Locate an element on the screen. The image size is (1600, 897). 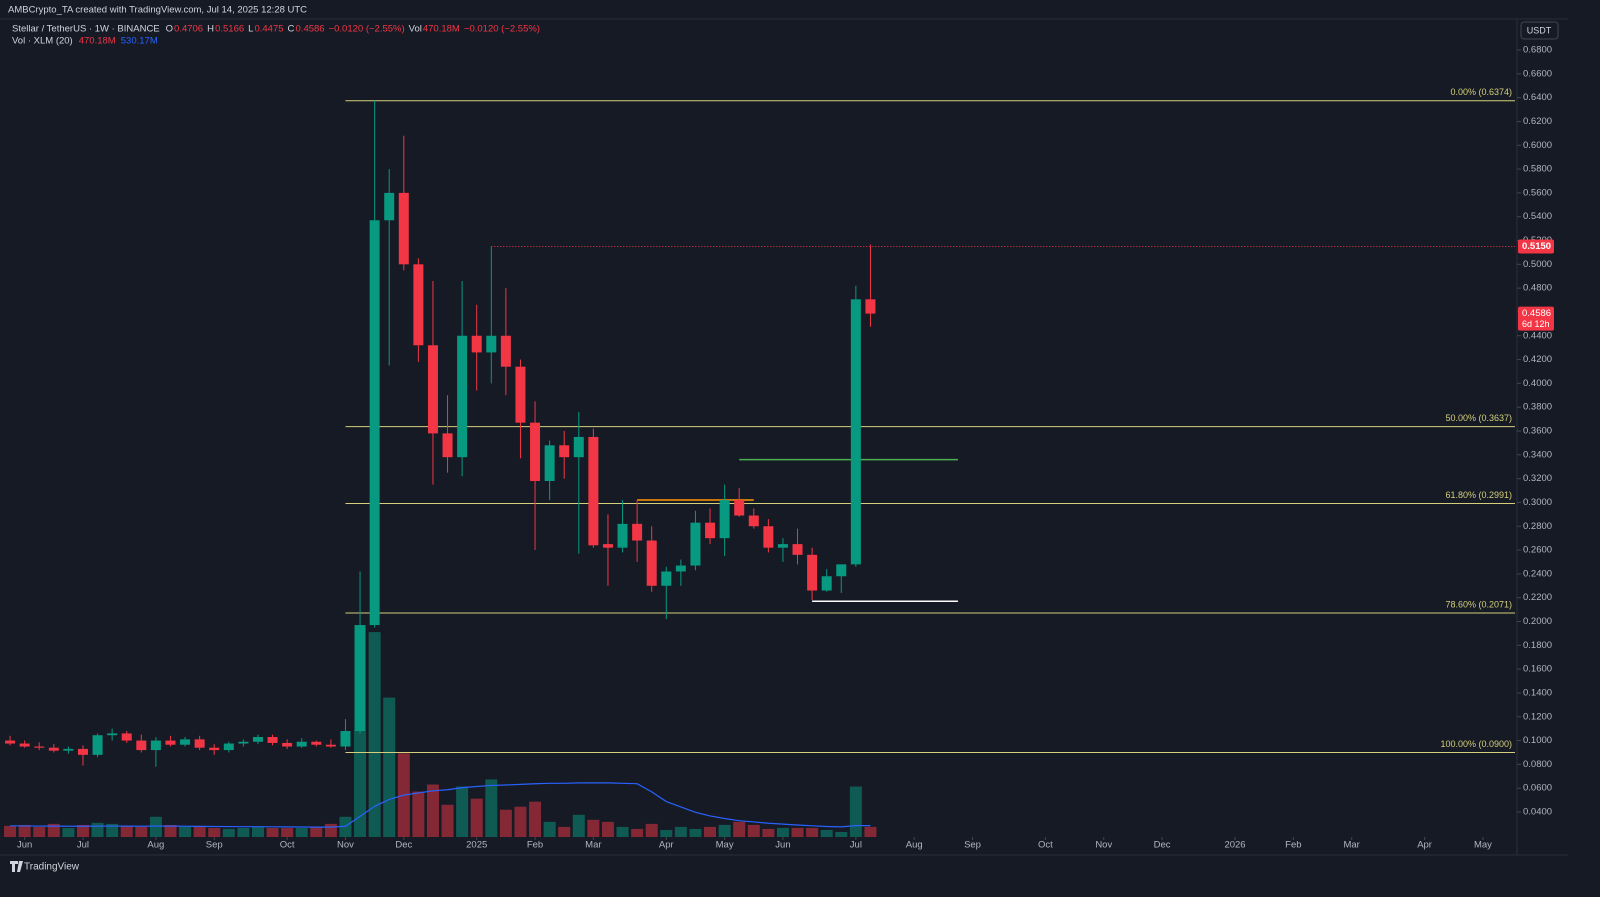
y-tick-label: 0.5400 is located at coordinates (1537, 216).